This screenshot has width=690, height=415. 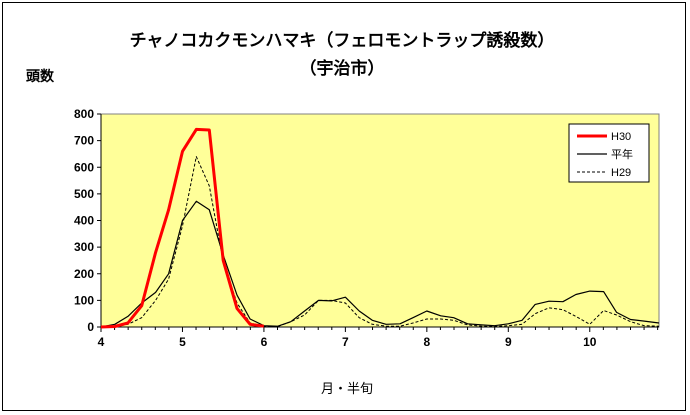 What do you see at coordinates (84, 247) in the screenshot?
I see `y-tick-label: 300` at bounding box center [84, 247].